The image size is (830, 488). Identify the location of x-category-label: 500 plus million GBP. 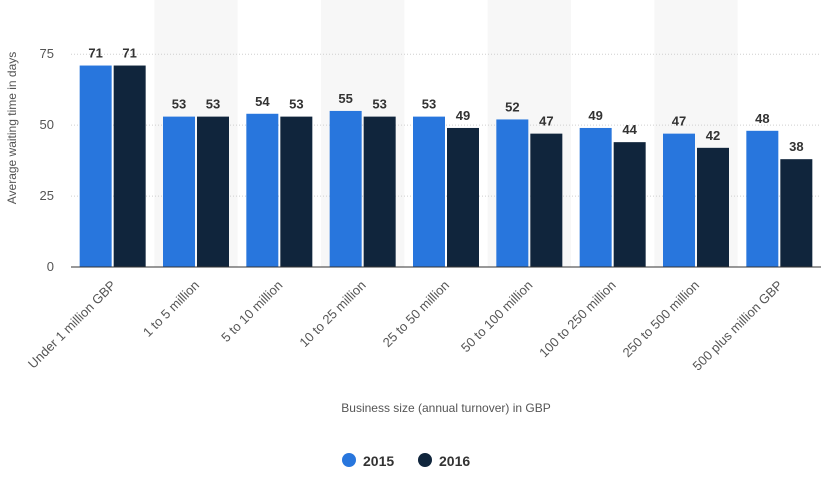
(738, 326).